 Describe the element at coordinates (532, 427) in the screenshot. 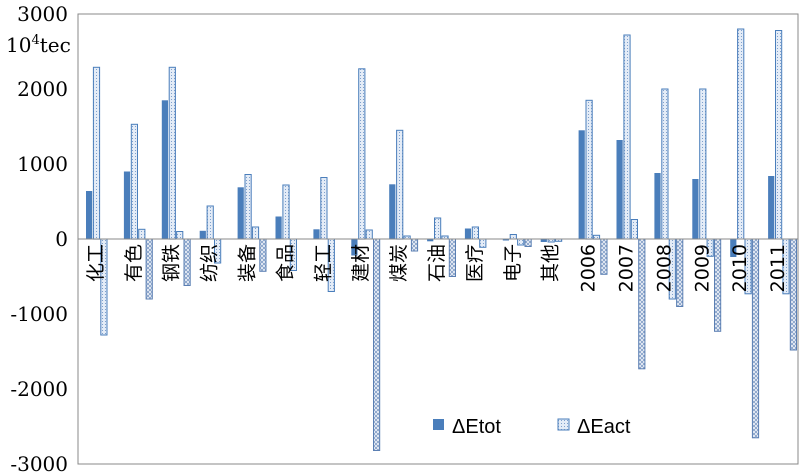

I see `legend: ΔEtot ΔEact` at that location.